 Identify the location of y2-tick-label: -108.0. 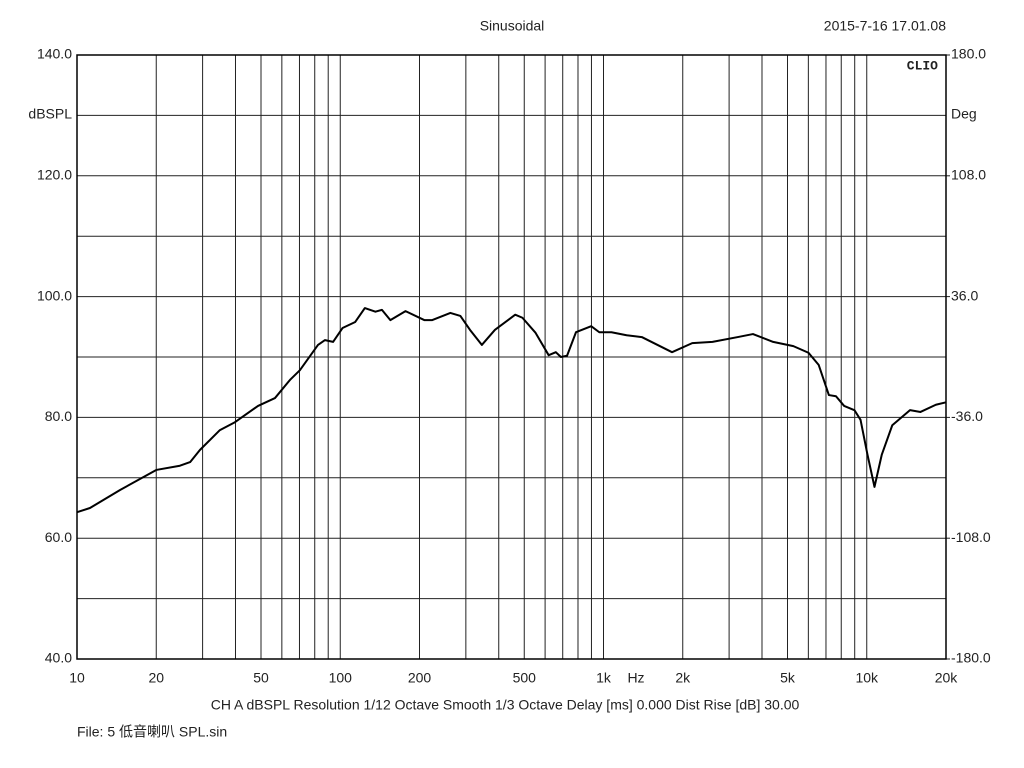
(971, 537).